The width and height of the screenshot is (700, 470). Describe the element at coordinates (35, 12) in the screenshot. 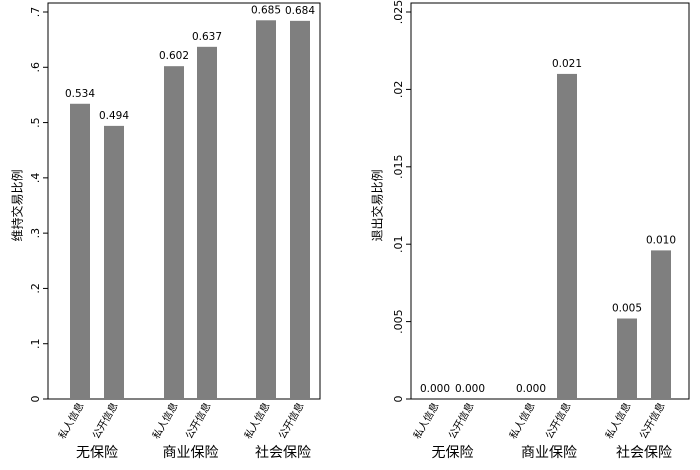

I see `y-tick-label: .7` at that location.